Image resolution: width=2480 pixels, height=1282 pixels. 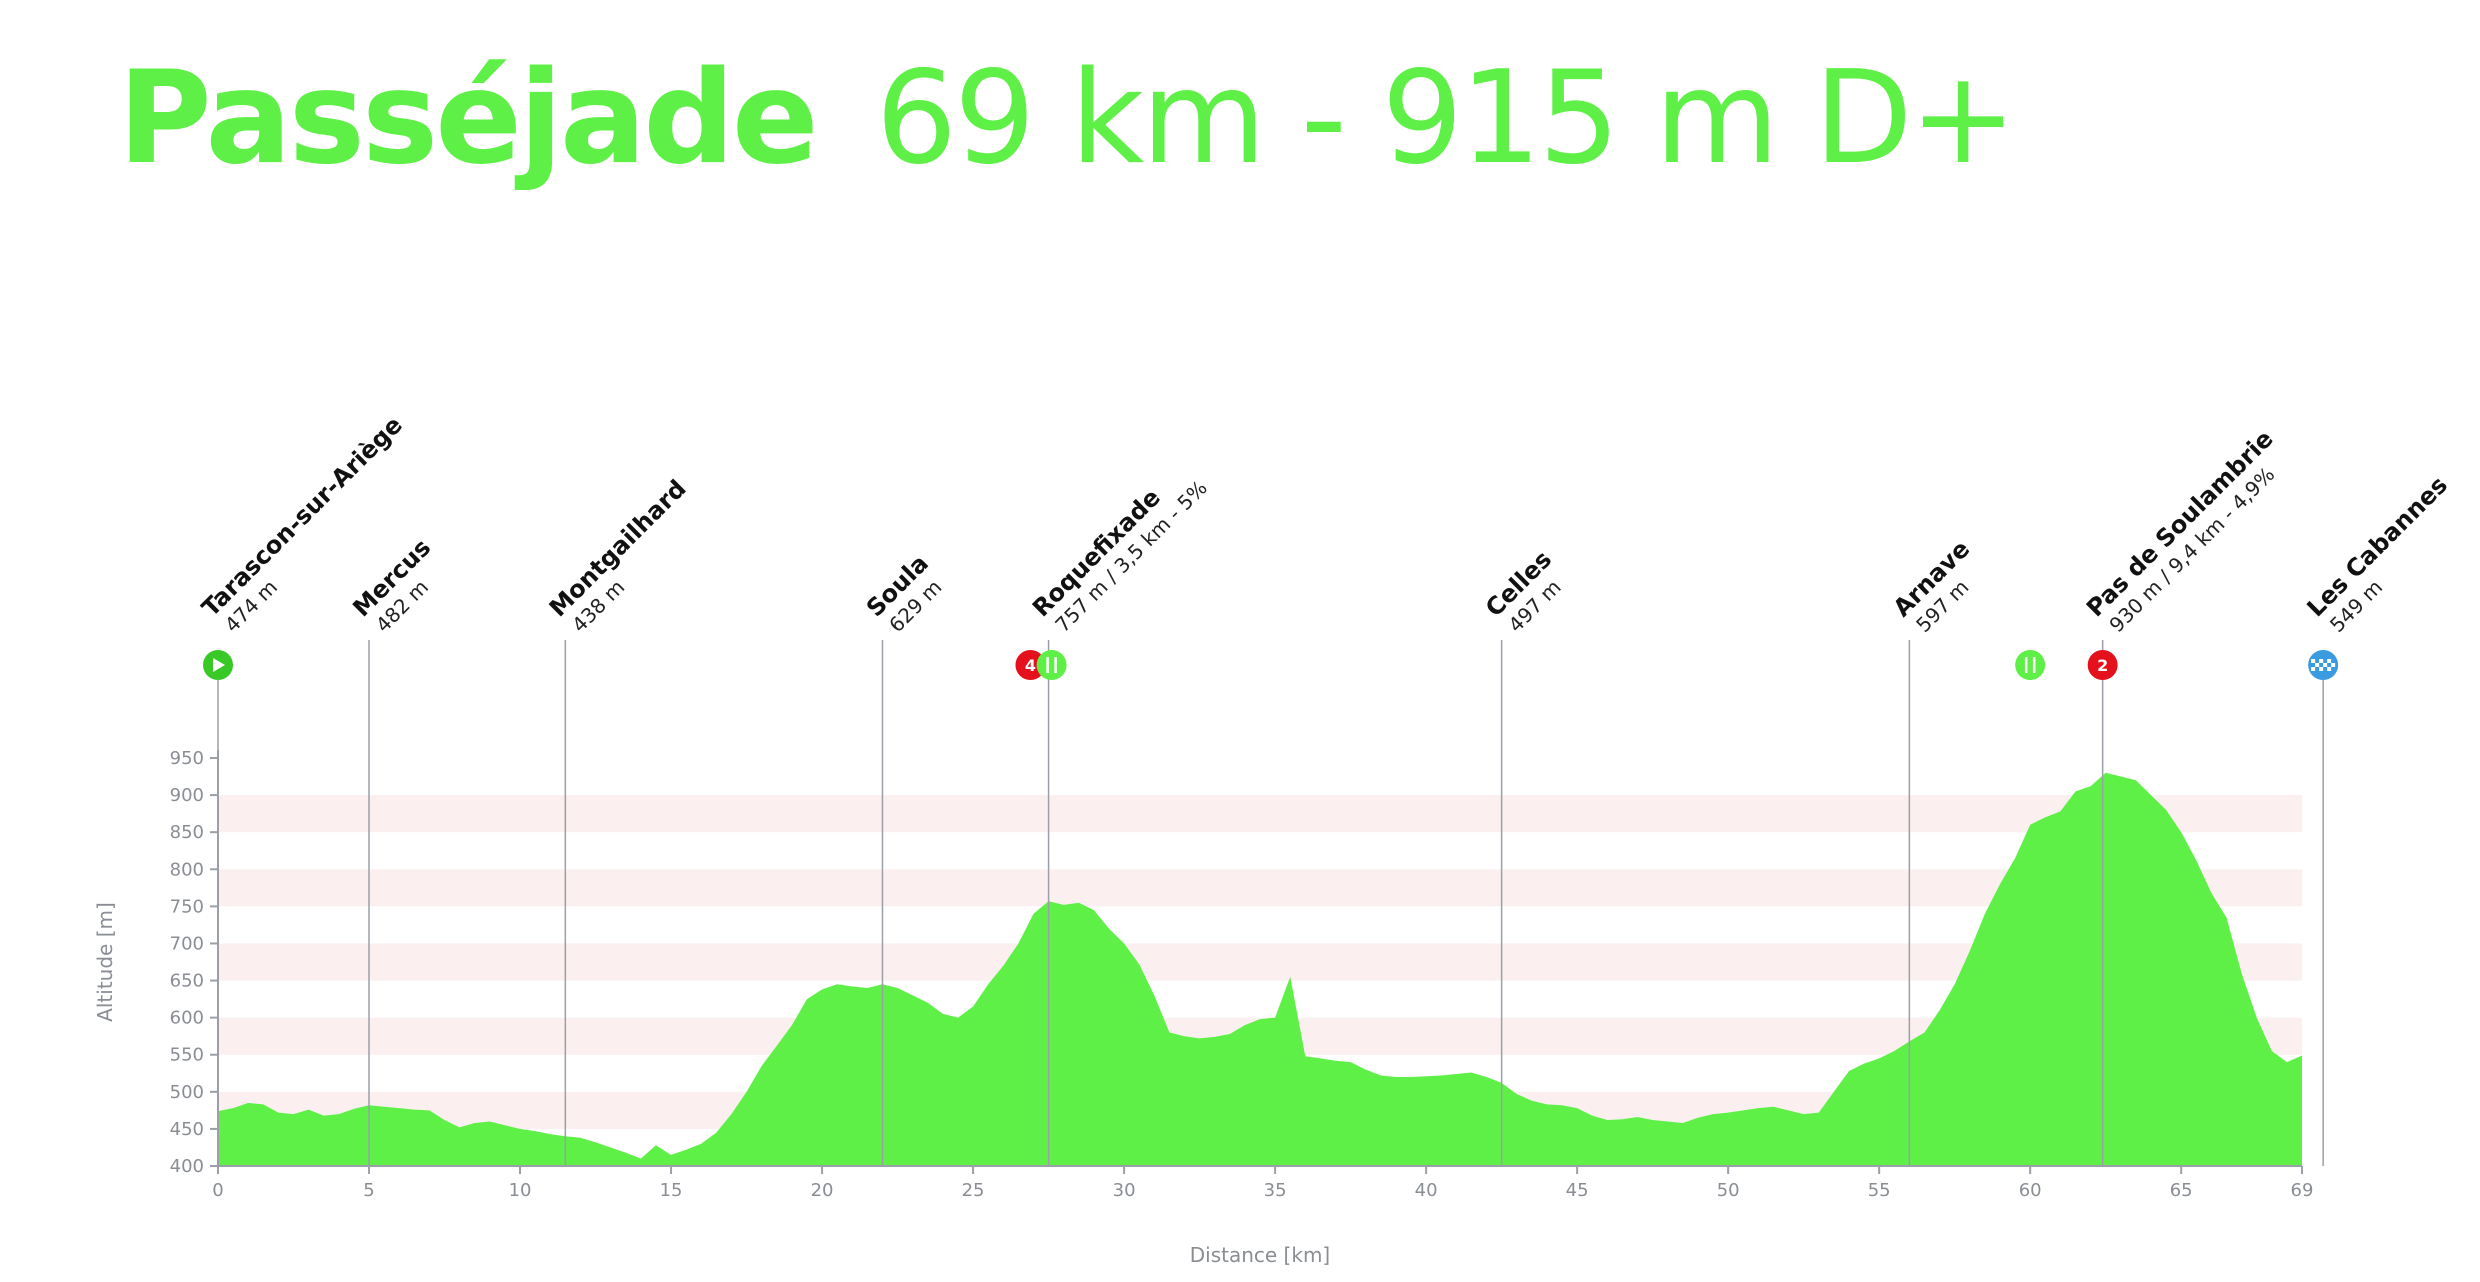 I want to click on x-tick-label: 50, so click(x=1728, y=1190).